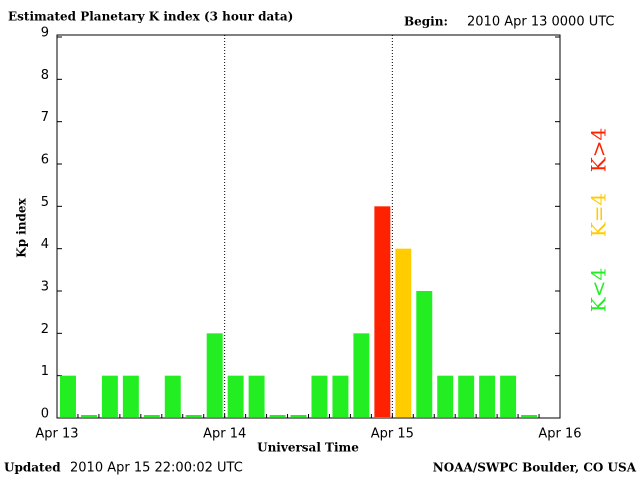  I want to click on x-tick-label: Apr 16, so click(559, 434).